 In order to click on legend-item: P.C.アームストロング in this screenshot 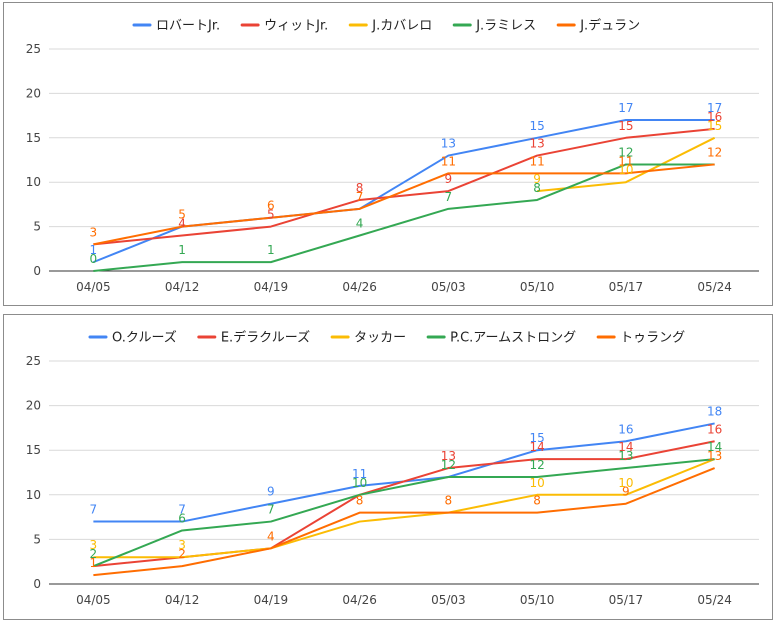, I will do `click(501, 338)`.